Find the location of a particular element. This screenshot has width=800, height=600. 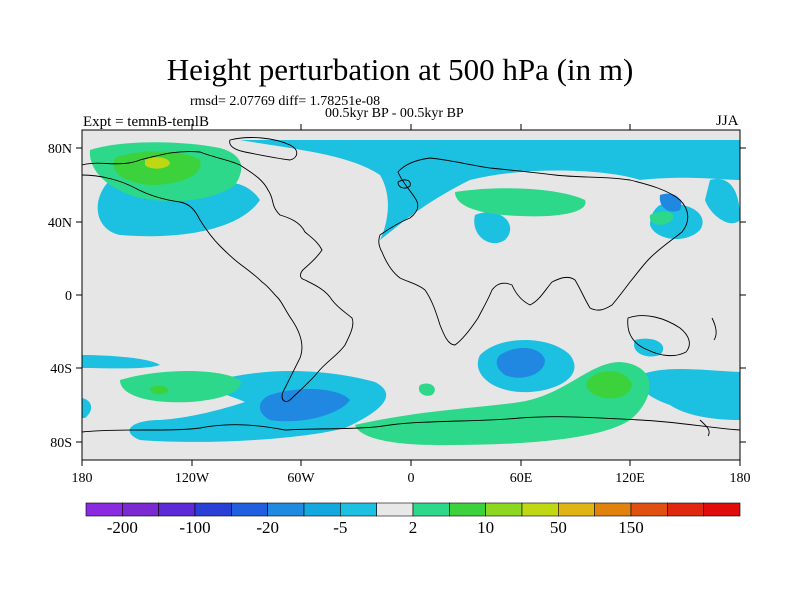

colorbar is located at coordinates (413, 509).